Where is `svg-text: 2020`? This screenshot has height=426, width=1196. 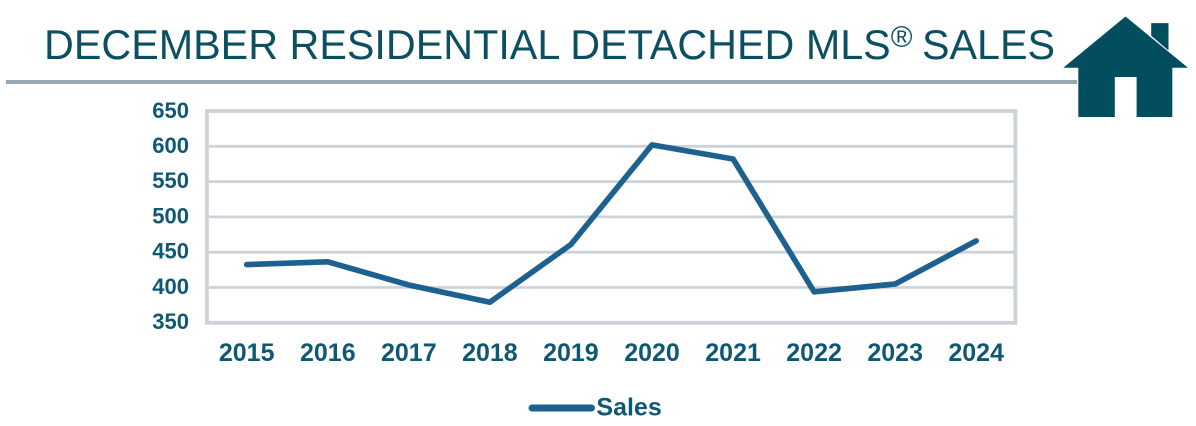 svg-text: 2020 is located at coordinates (652, 353).